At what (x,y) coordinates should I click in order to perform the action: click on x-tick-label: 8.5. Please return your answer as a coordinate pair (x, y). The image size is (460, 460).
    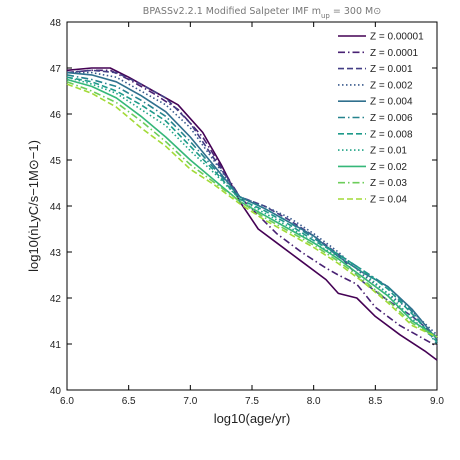
    Looking at the image, I should click on (375, 401).